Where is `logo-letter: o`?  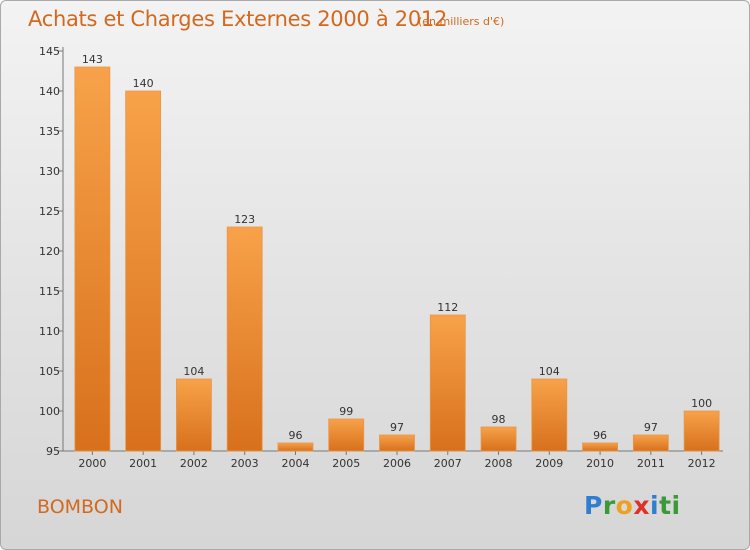 logo-letter: o is located at coordinates (624, 505).